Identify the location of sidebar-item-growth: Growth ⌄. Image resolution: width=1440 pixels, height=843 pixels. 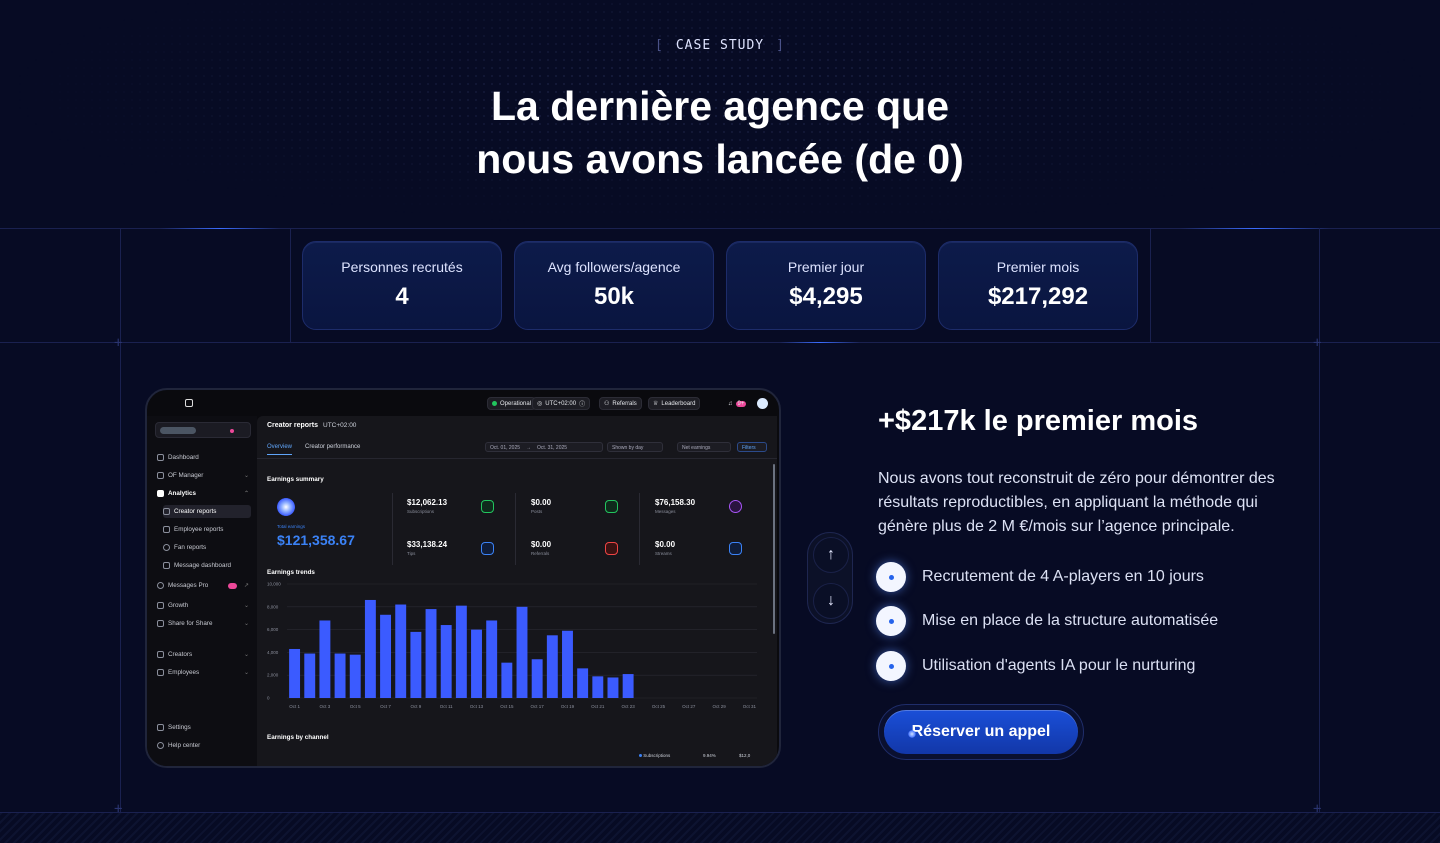
(204, 605).